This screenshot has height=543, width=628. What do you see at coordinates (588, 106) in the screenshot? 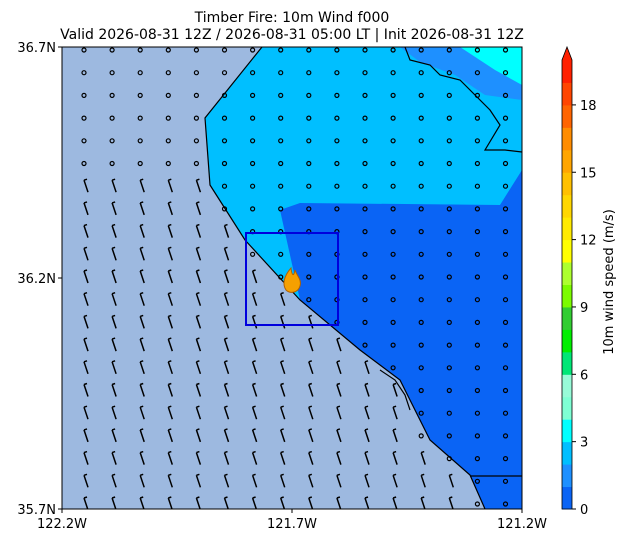
I see `colorbar-tick-label: 18` at bounding box center [588, 106].